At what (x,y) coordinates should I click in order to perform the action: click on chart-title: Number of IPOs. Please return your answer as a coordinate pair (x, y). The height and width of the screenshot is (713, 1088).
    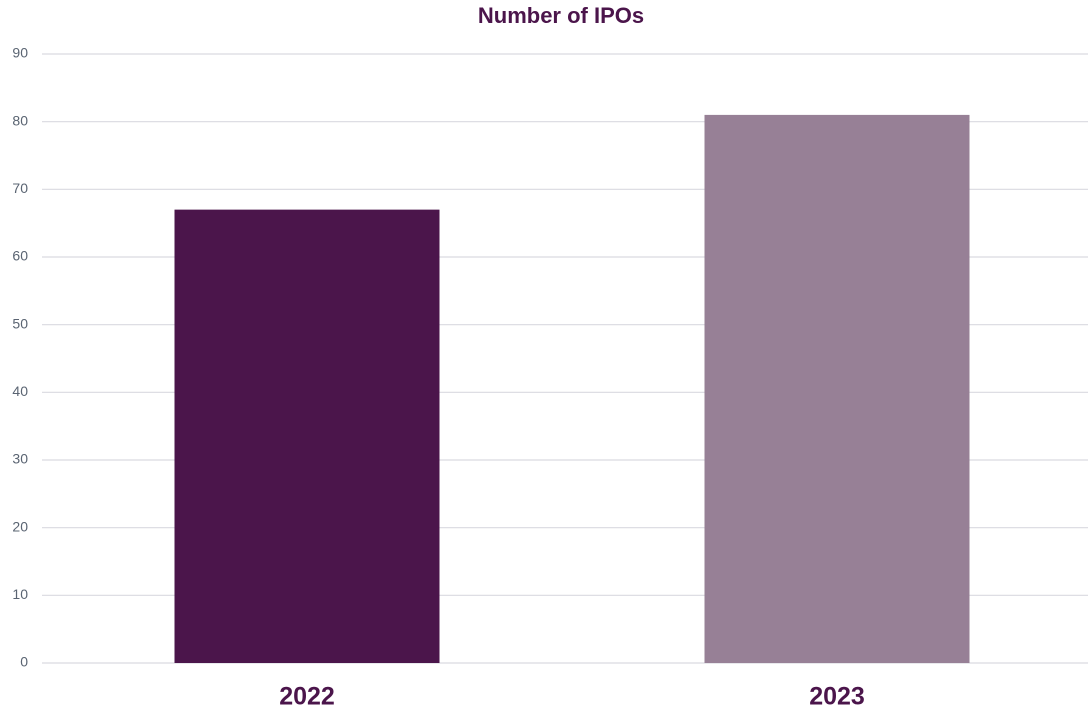
    Looking at the image, I should click on (561, 15).